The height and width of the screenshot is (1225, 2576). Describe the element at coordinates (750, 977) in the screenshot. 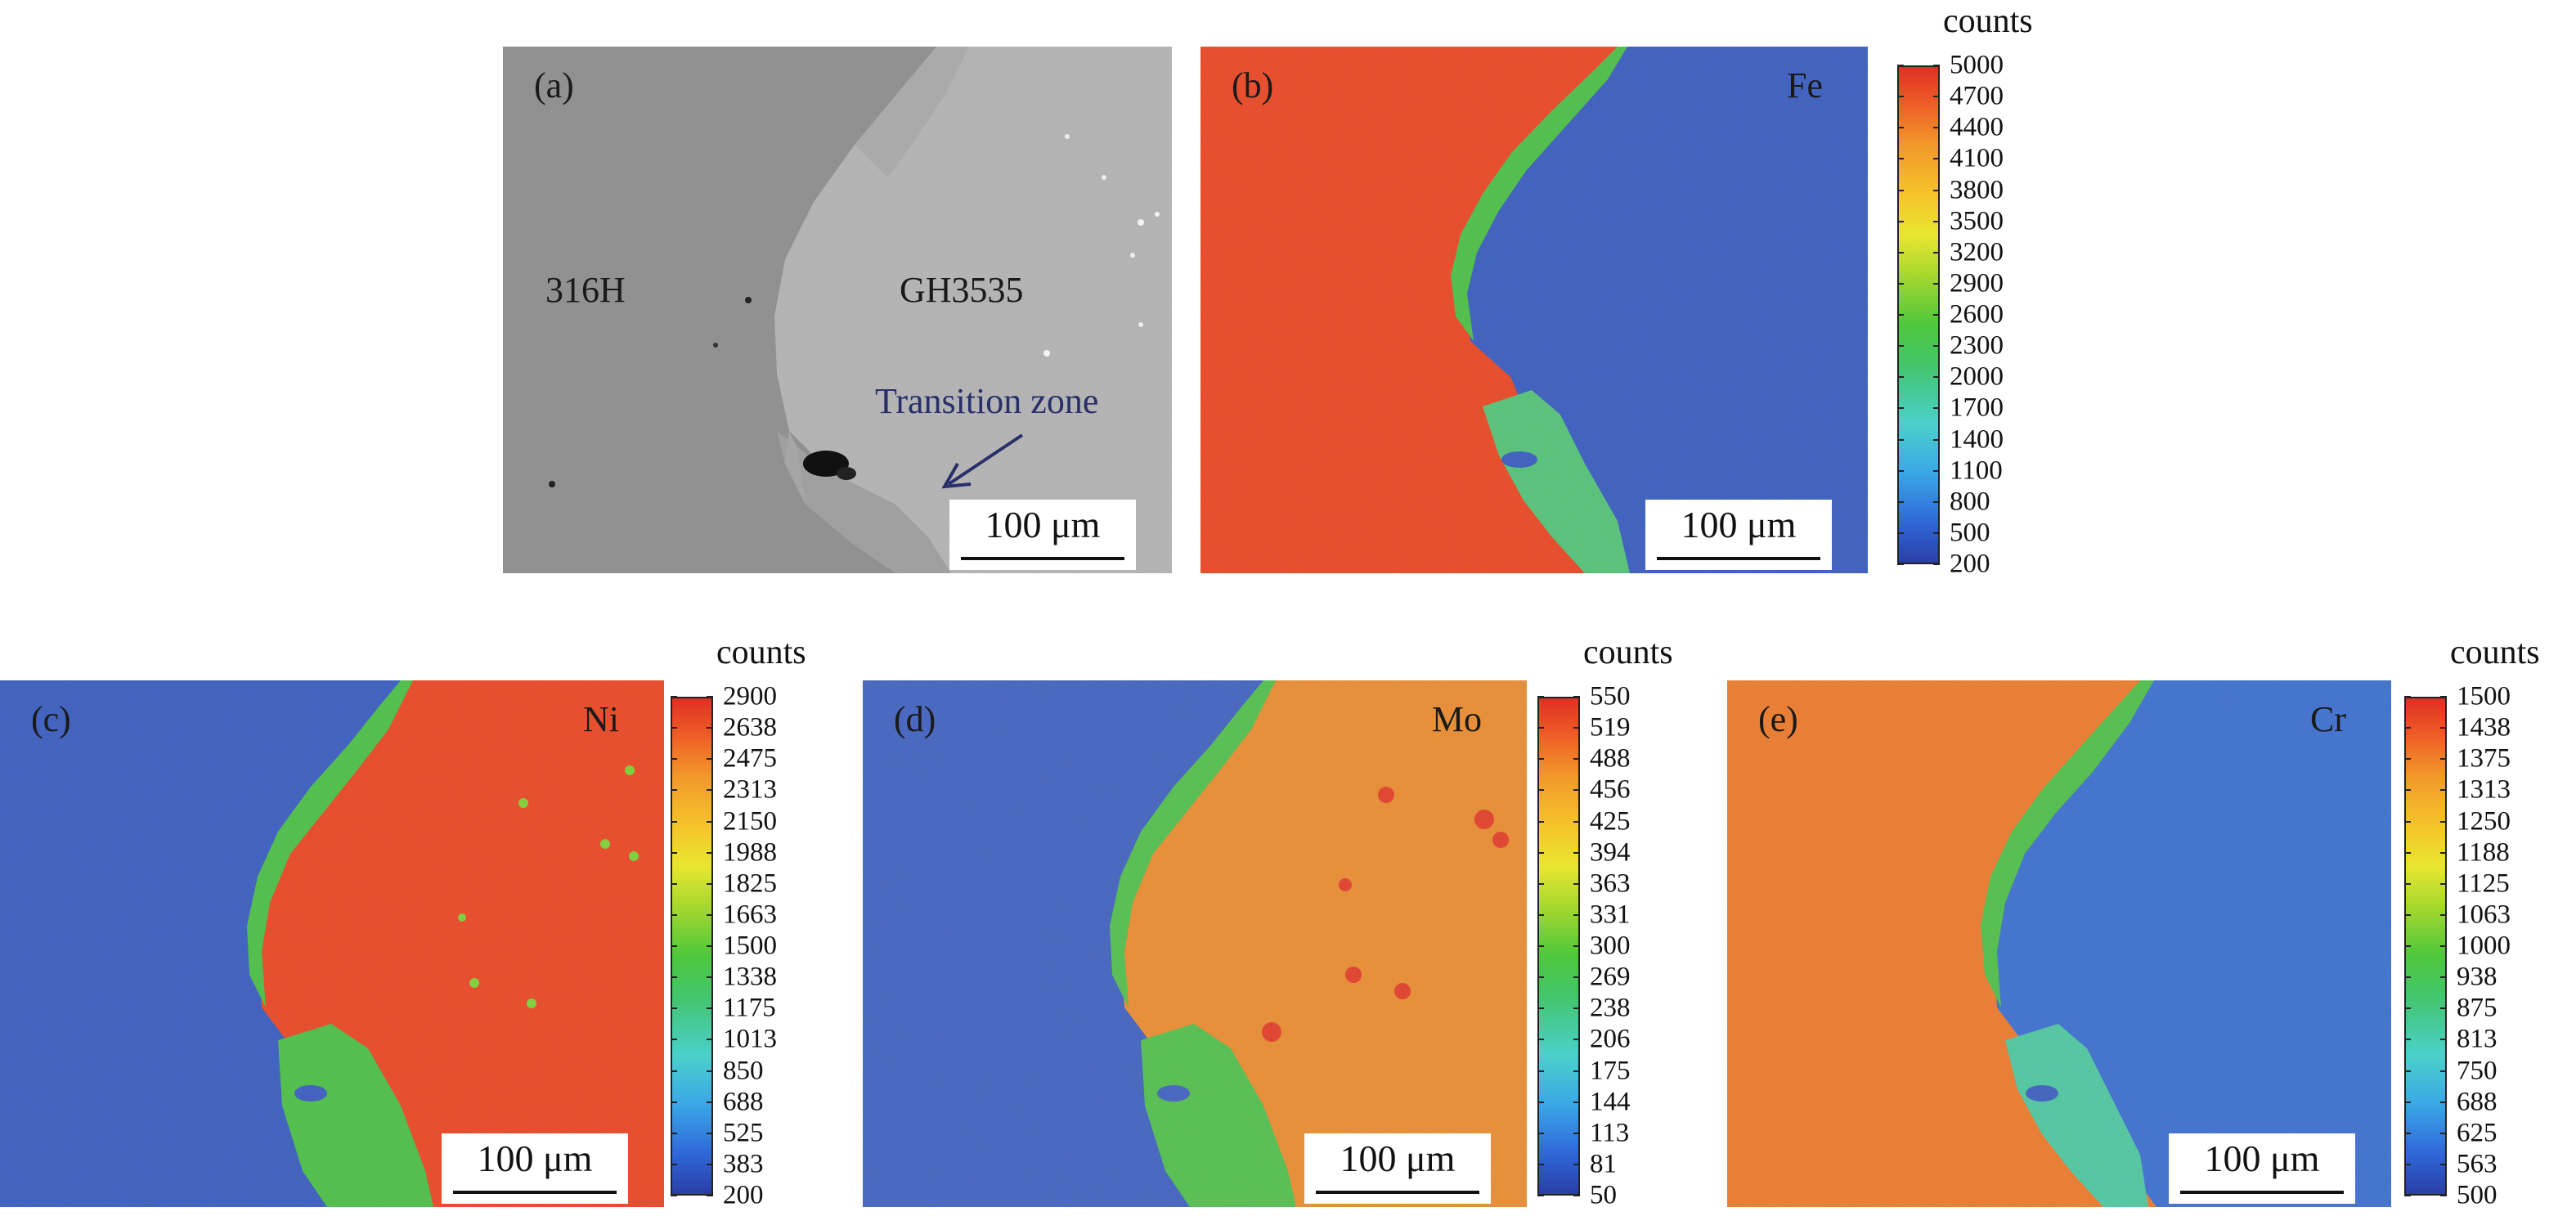

I see `colorbar-tick-label: 1338` at that location.